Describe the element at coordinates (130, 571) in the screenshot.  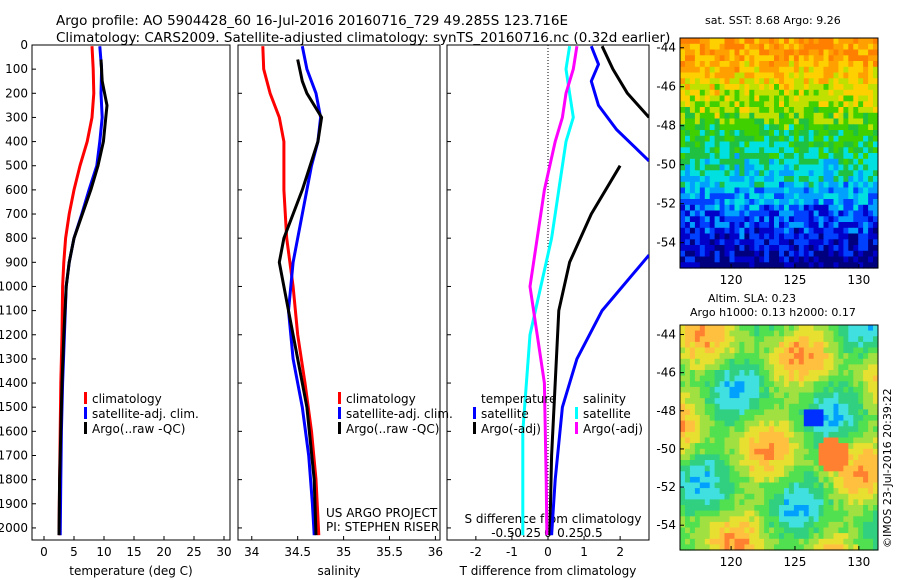
I see `x-axis-label: temperature (deg C)` at that location.